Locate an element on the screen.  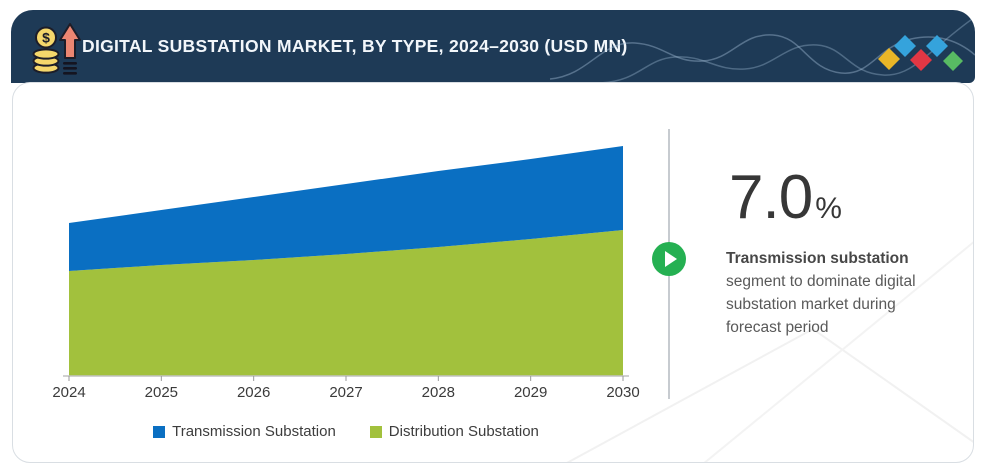
cagr-stat: 7.0 % is located at coordinates (785, 198).